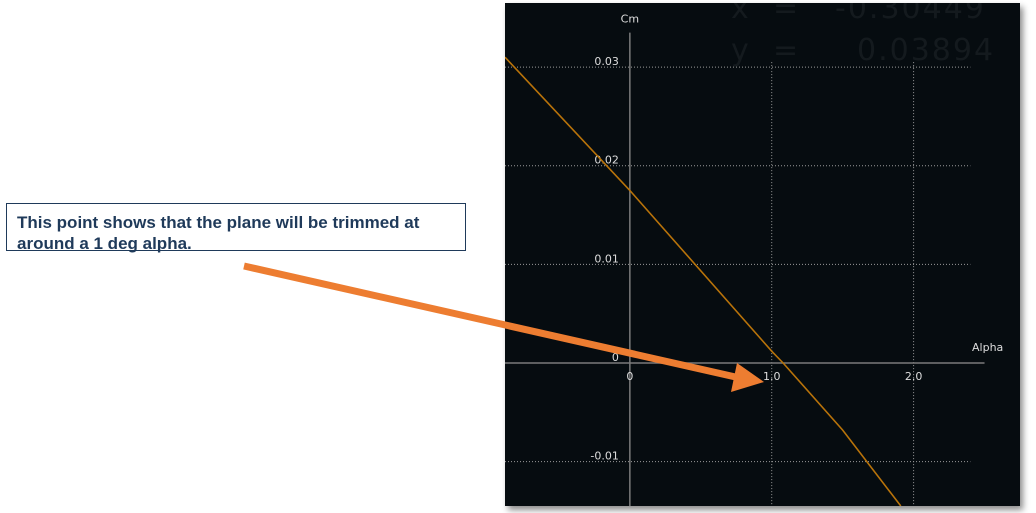 This screenshot has height=513, width=1036. I want to click on y-tick-label: 0.03, so click(606, 61).